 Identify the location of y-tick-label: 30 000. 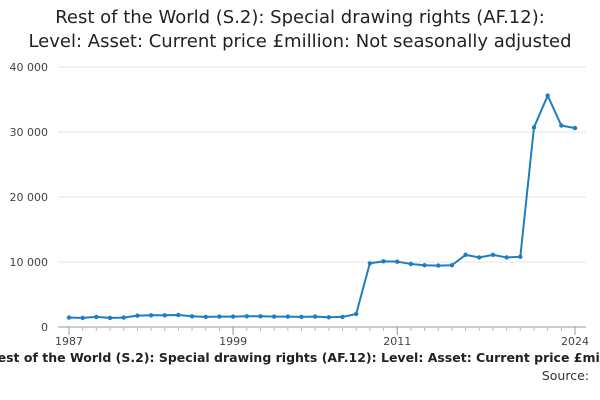
(29, 132).